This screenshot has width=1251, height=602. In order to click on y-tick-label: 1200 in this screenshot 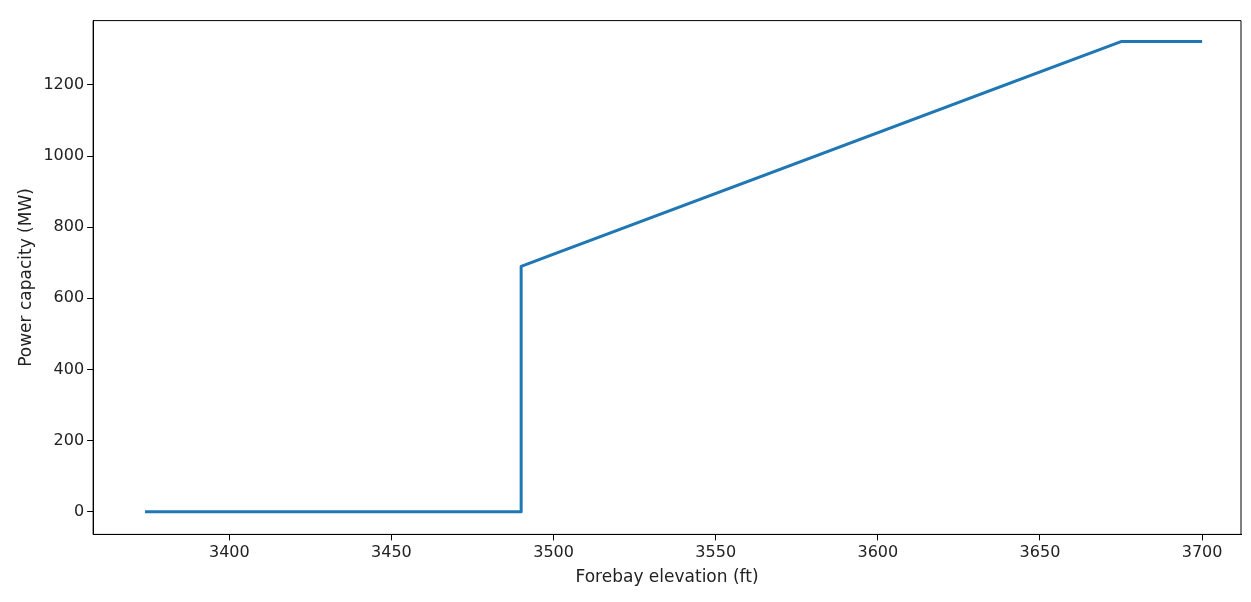, I will do `click(64, 84)`.